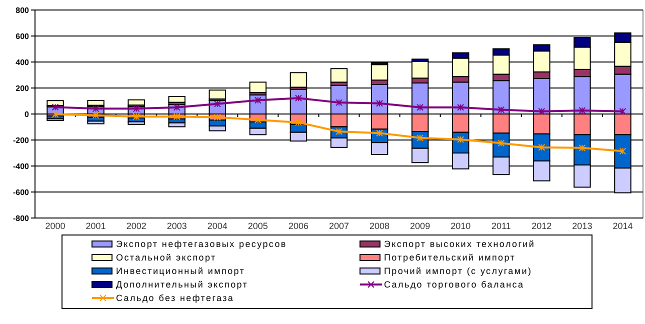  Describe the element at coordinates (27, 114) in the screenshot. I see `y-tick-label: 0` at that location.